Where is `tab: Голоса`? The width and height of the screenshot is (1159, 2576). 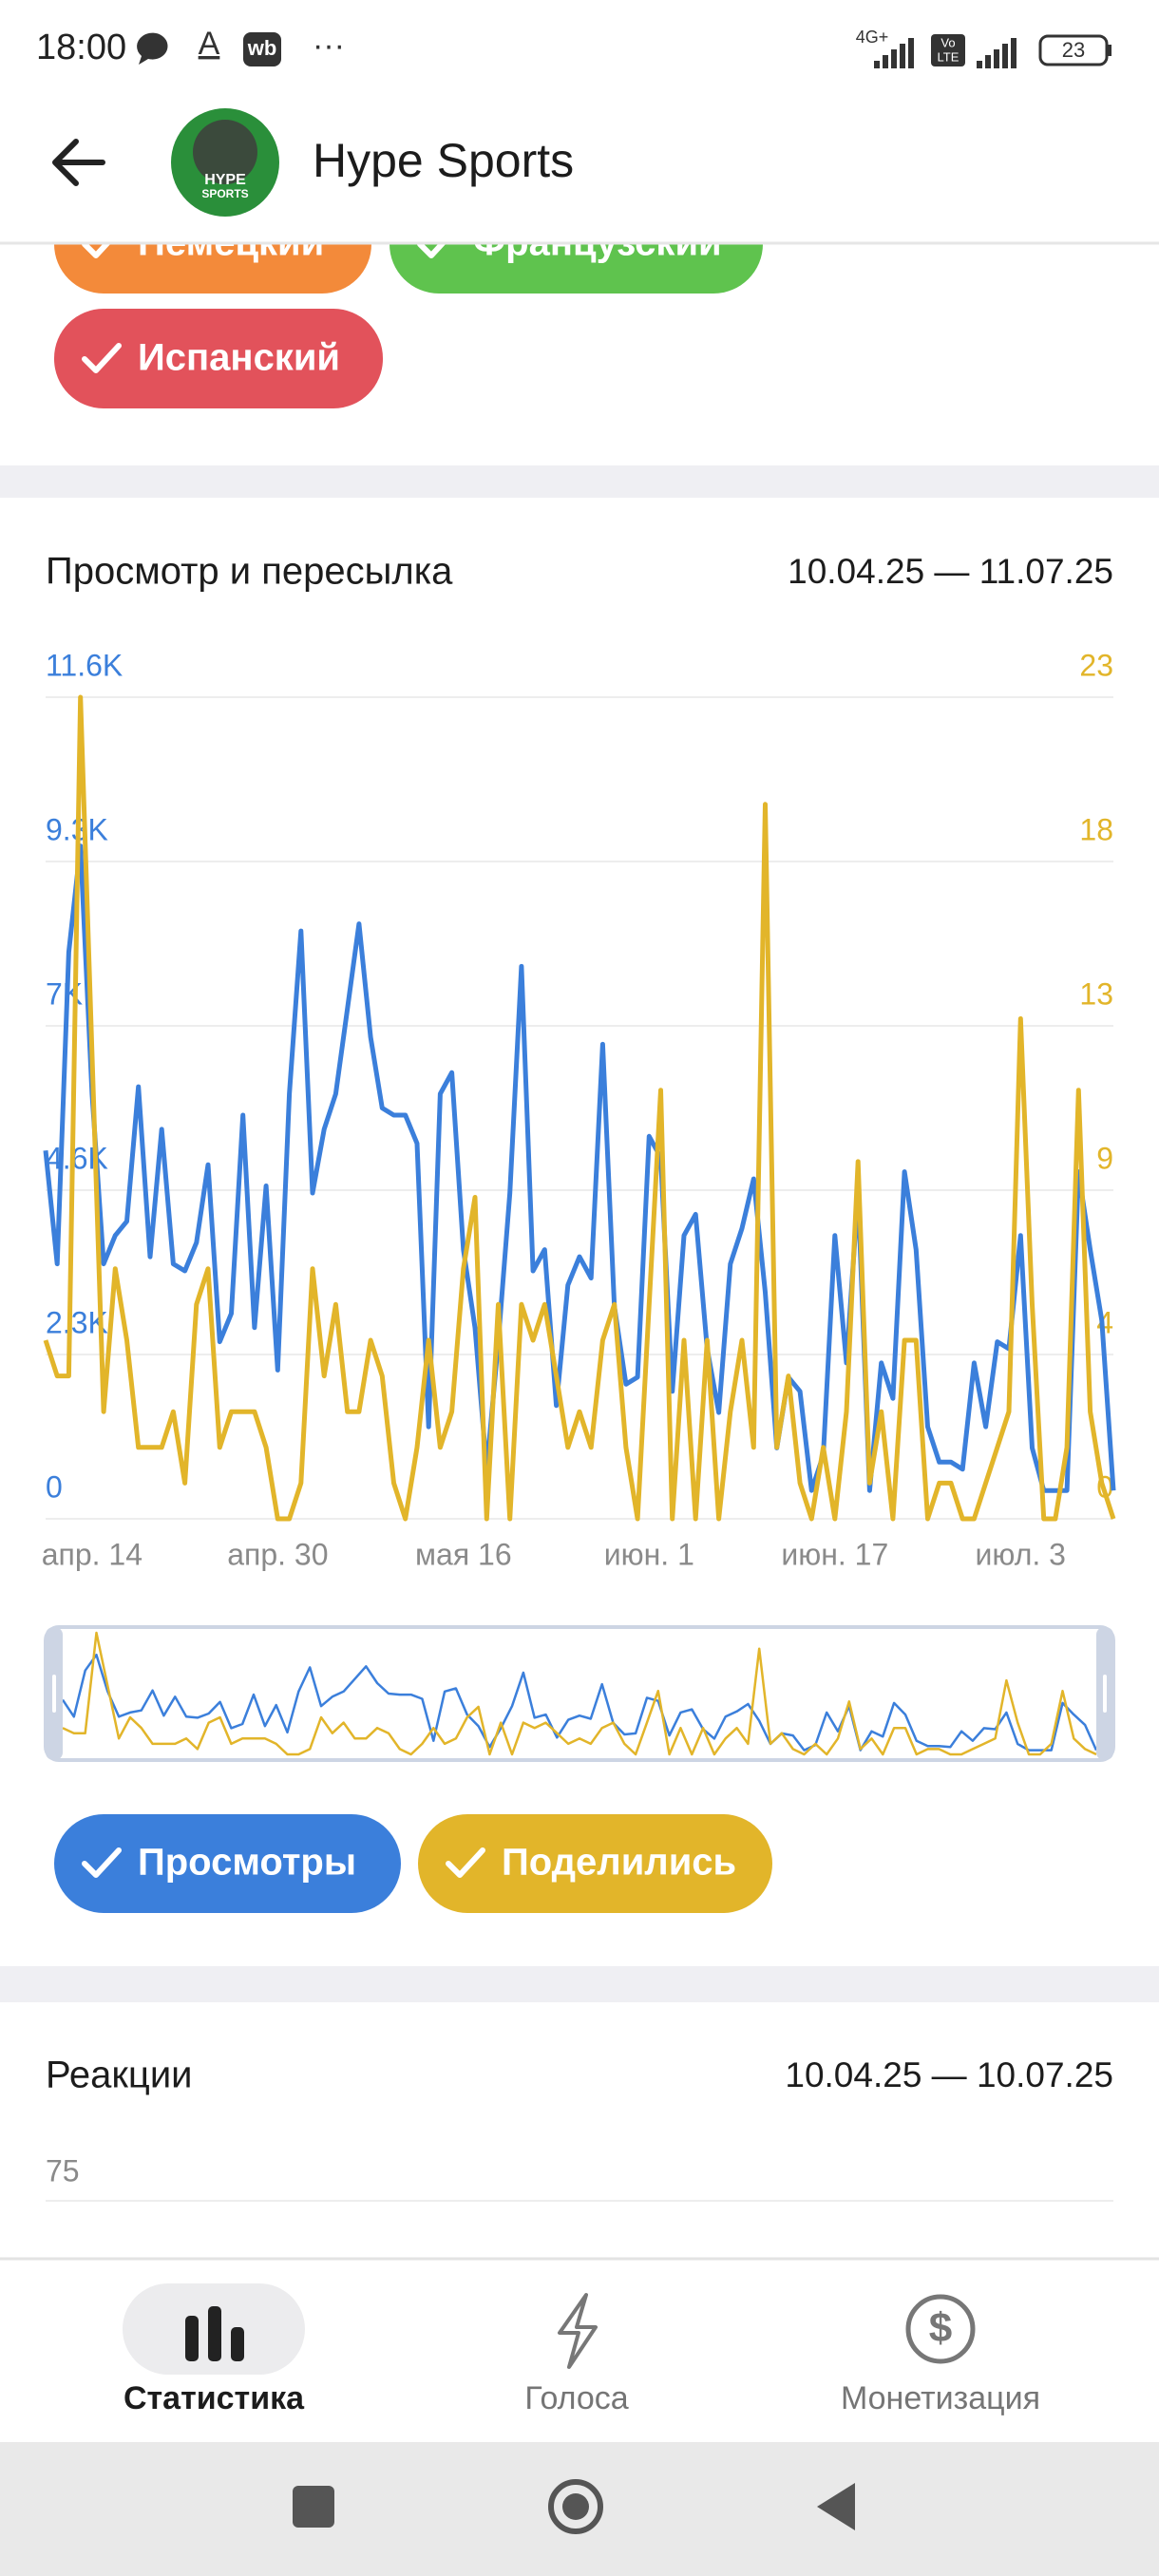 tab: Голоса is located at coordinates (576, 2354).